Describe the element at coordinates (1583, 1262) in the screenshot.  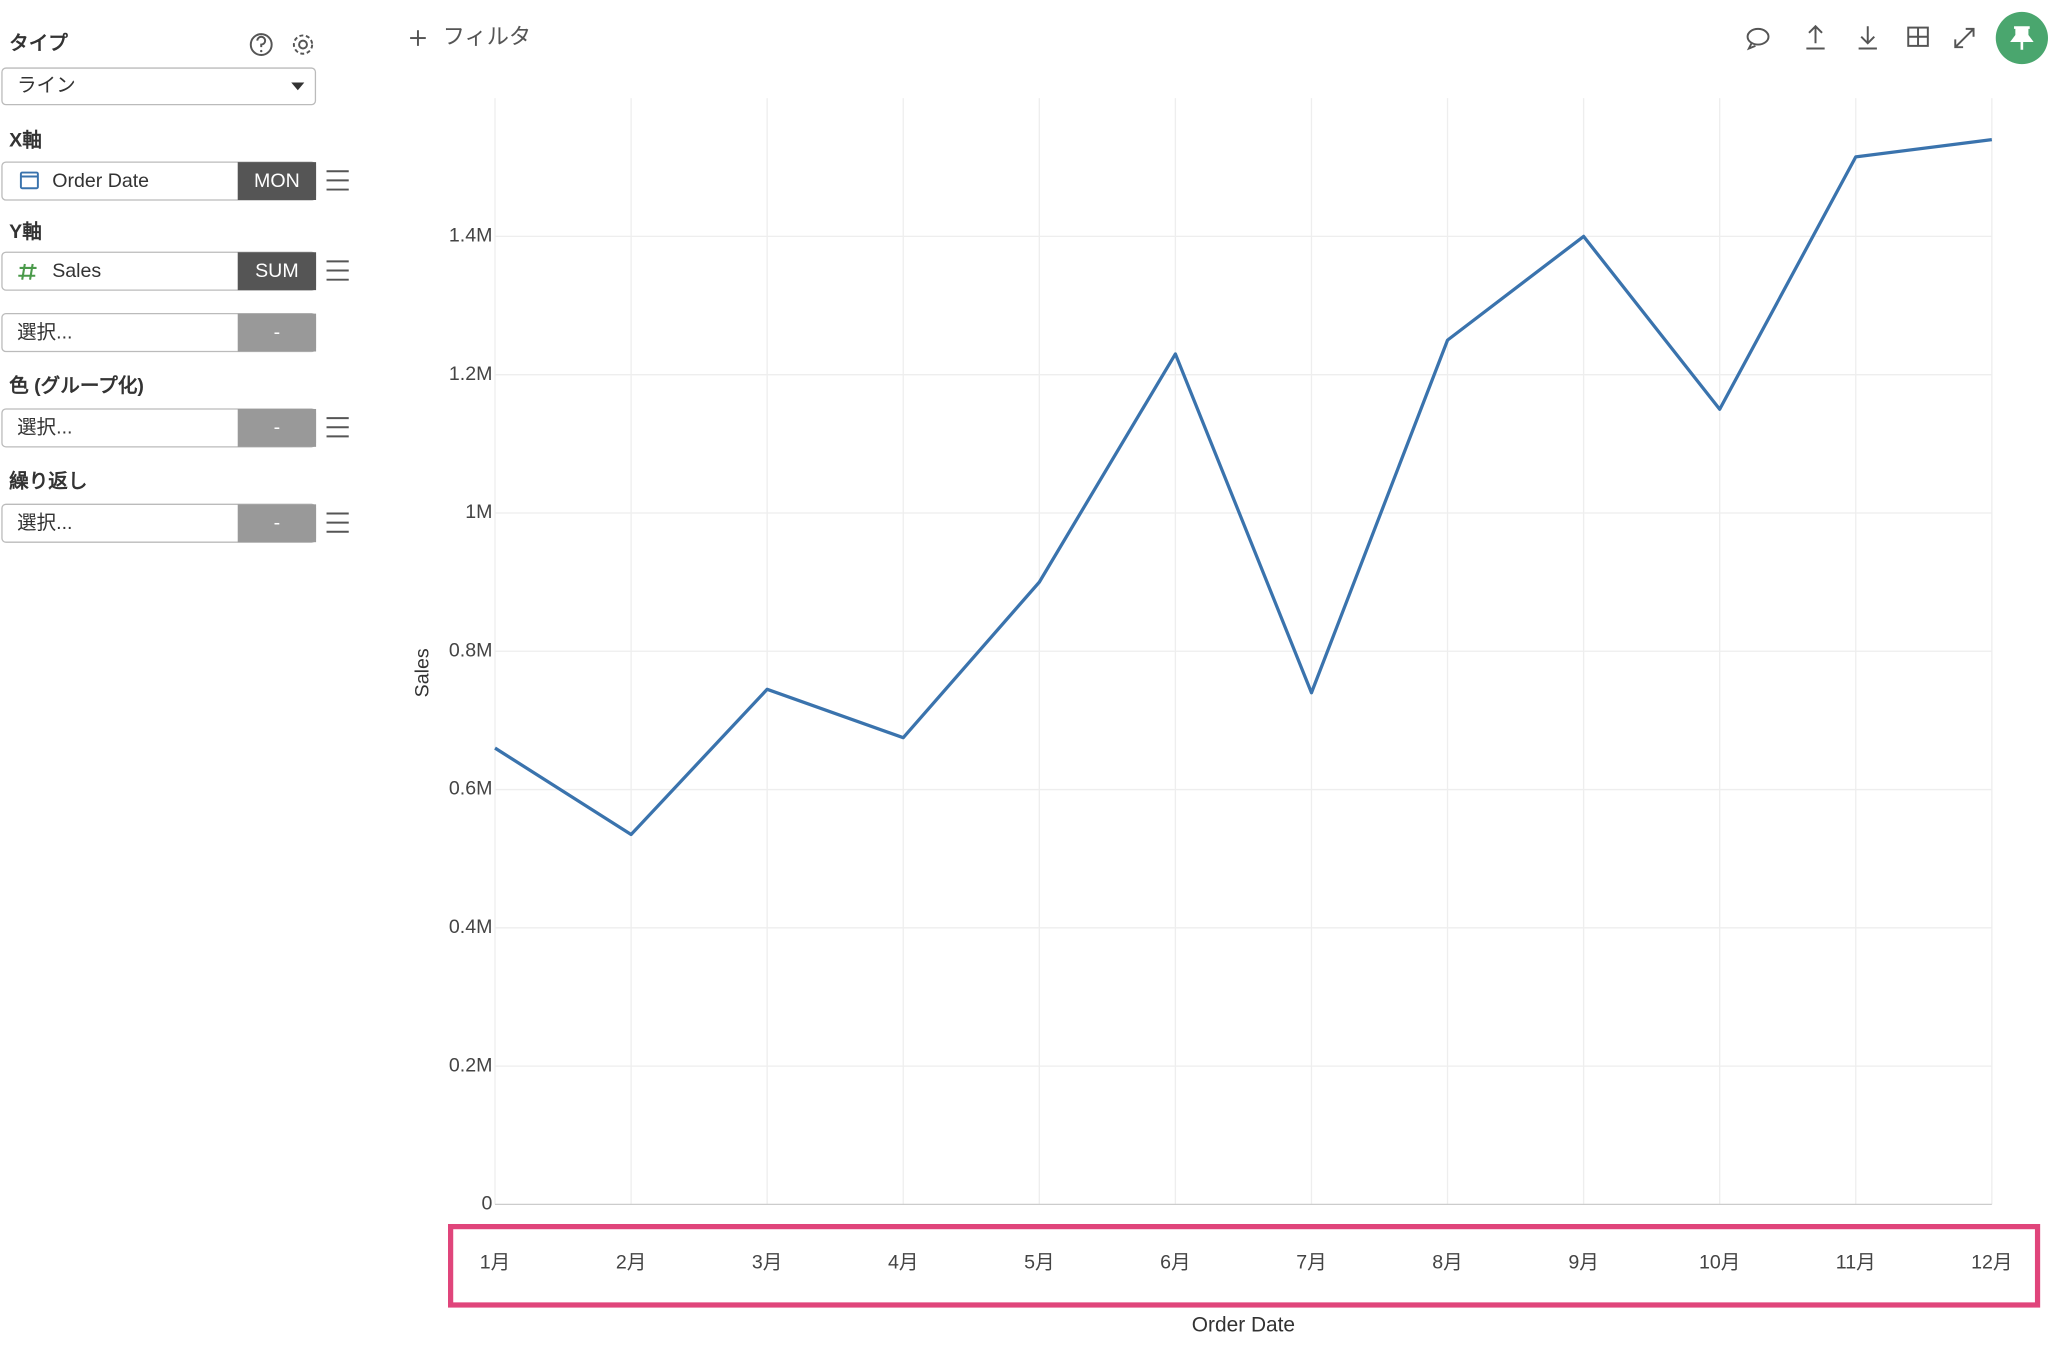
I see `x-tick-label: 9月` at that location.